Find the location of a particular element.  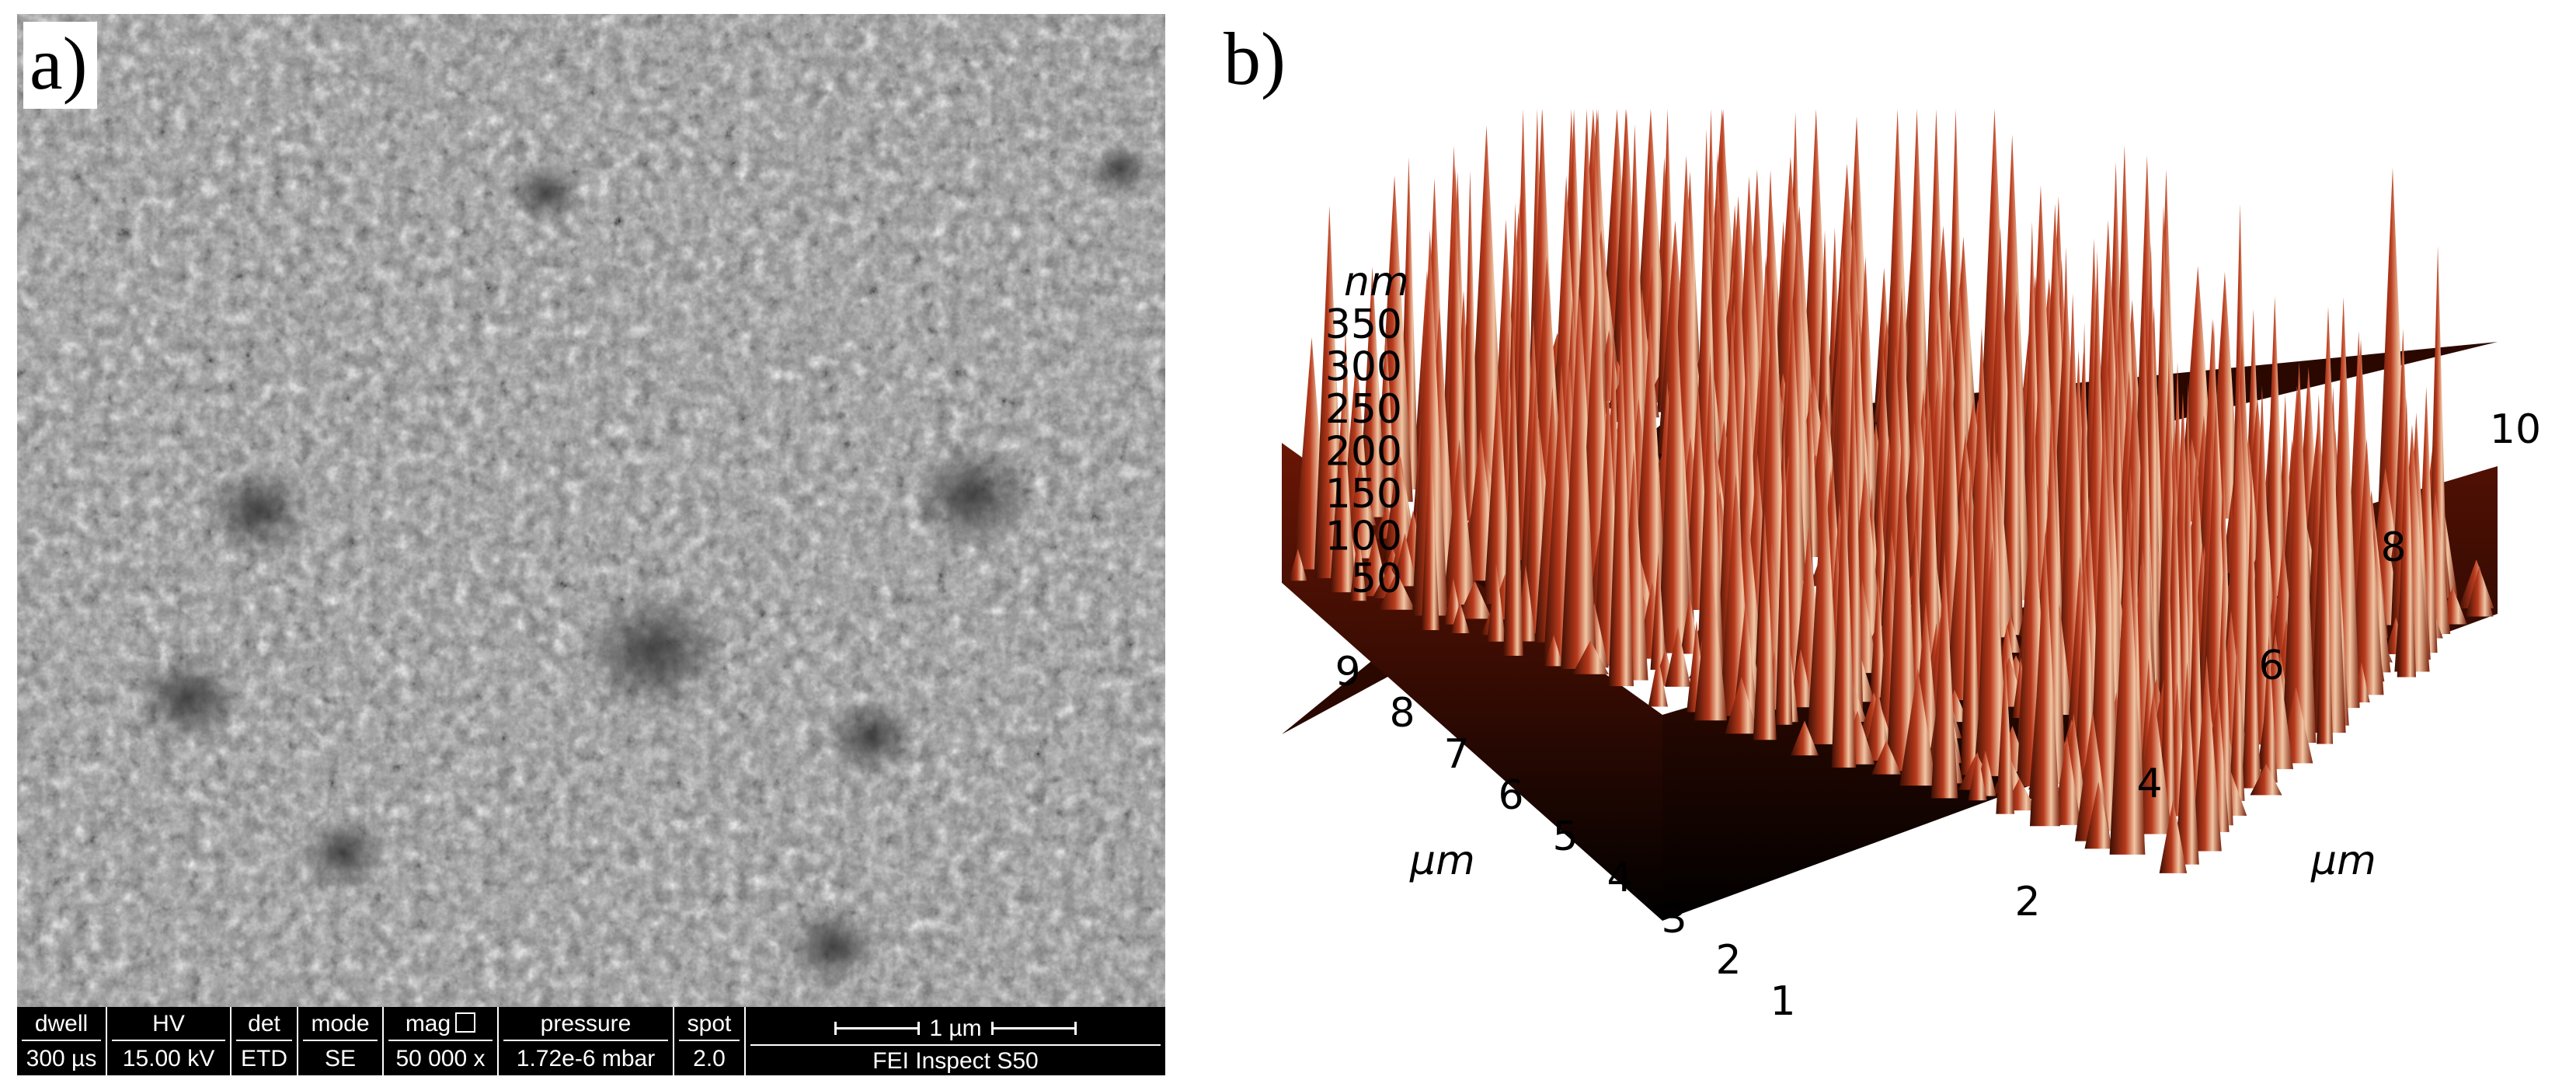

det-label: det is located at coordinates (264, 1025).